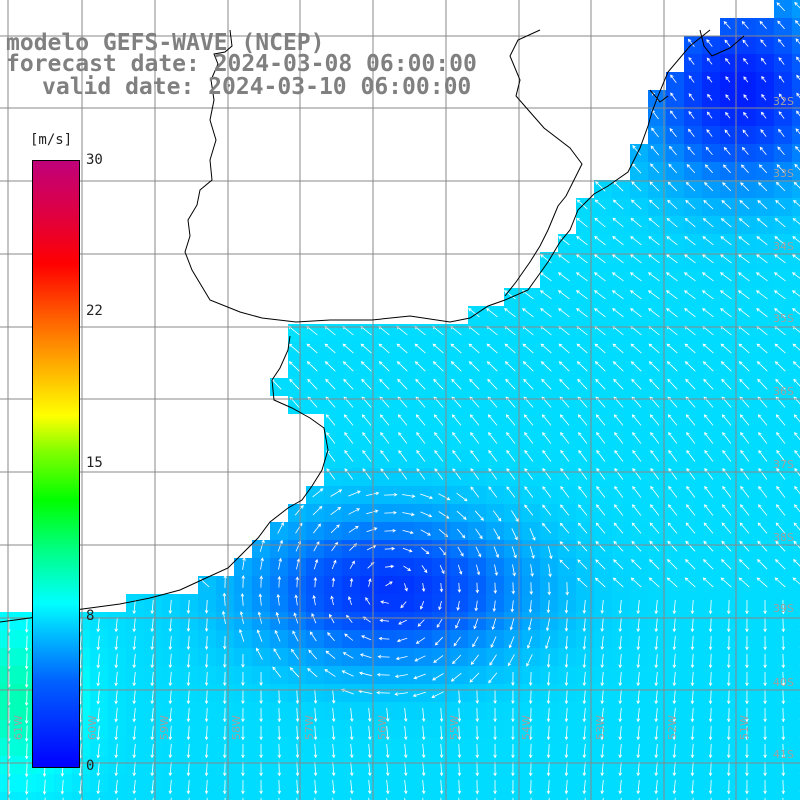 This screenshot has height=800, width=800. I want to click on lat-label: 34S, so click(783, 246).